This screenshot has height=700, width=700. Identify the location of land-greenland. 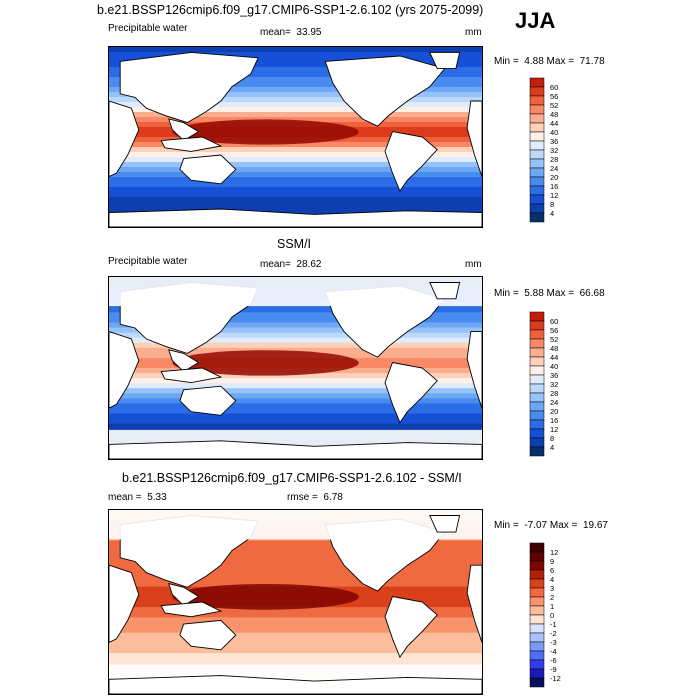
(445, 60).